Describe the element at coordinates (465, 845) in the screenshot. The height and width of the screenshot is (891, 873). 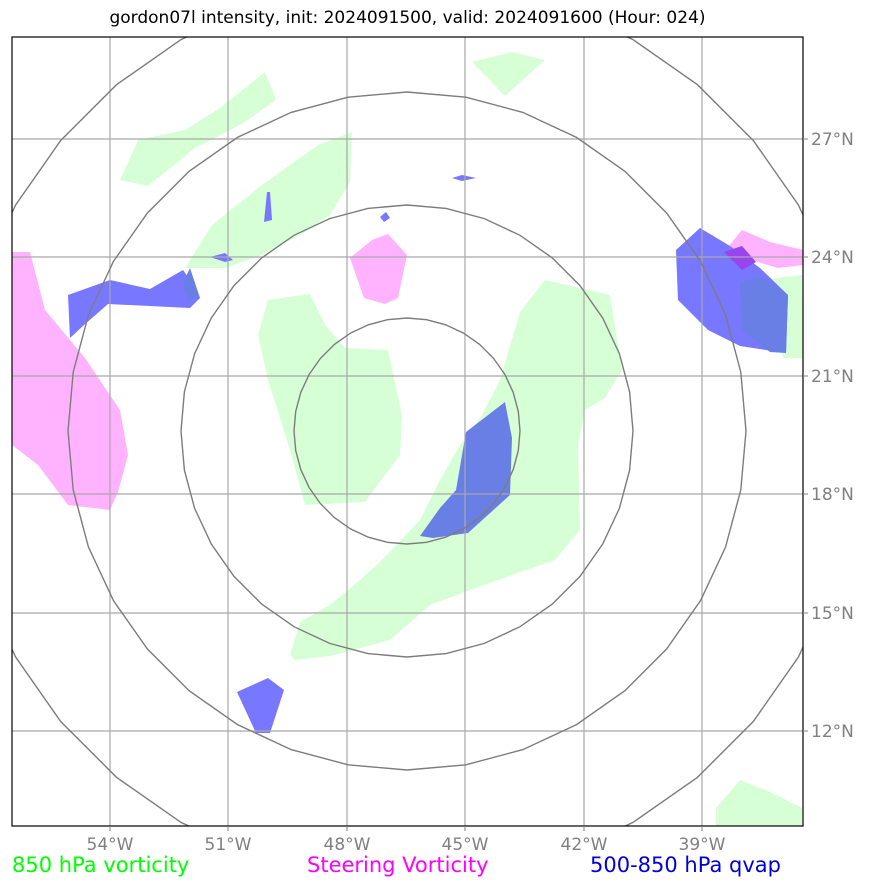
I see `lon-label: 45°W` at that location.